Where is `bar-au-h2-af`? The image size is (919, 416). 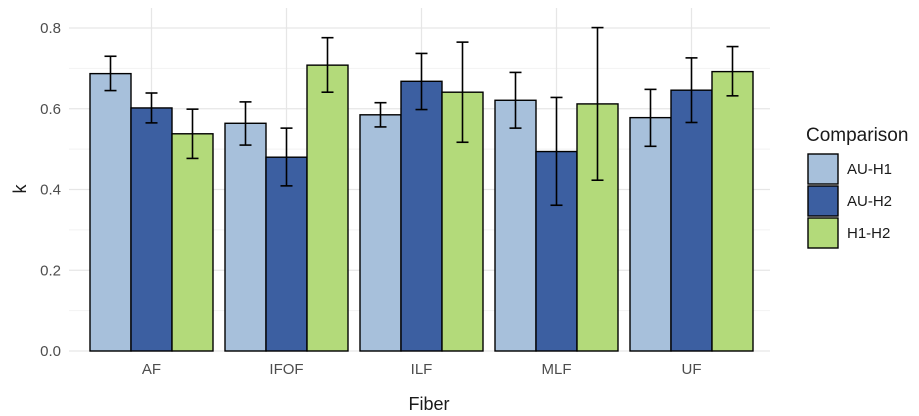
bar-au-h2-af is located at coordinates (151, 229).